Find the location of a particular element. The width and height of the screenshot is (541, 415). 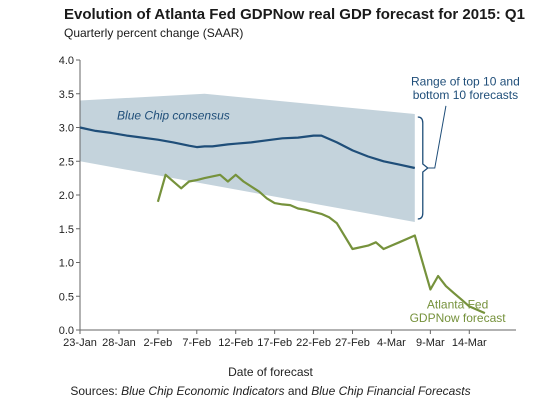

sources-prefix: Sources: is located at coordinates (94, 391).